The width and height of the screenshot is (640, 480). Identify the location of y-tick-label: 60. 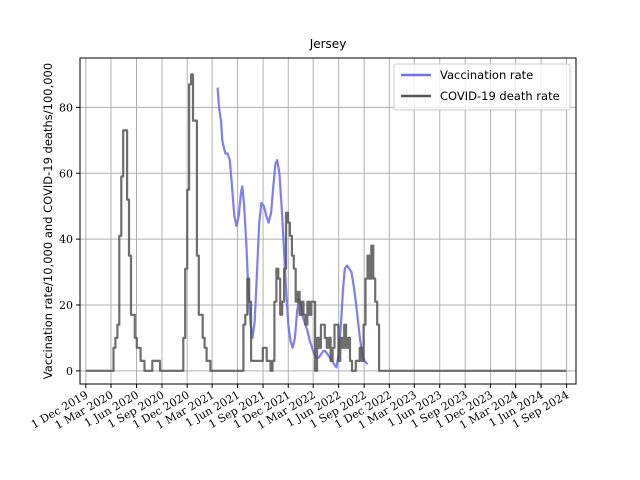
(66, 173).